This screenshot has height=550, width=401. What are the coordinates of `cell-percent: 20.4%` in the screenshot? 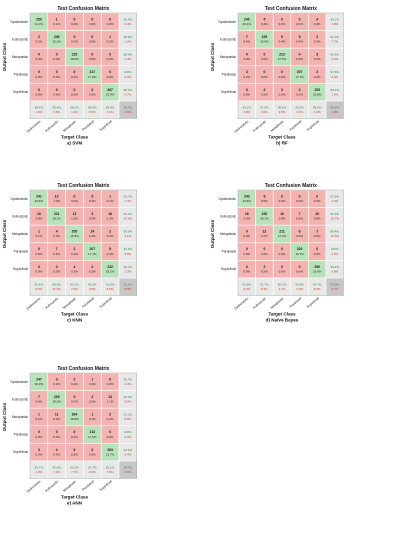 It's located at (247, 24).